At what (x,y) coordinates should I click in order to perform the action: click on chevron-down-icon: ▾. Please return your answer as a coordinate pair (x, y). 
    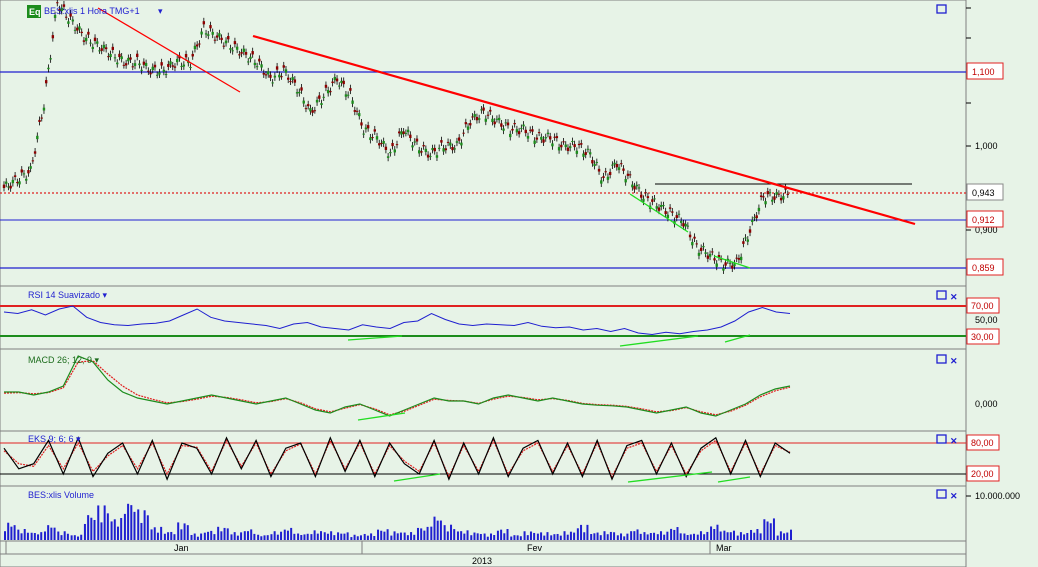
    Looking at the image, I should click on (160, 11).